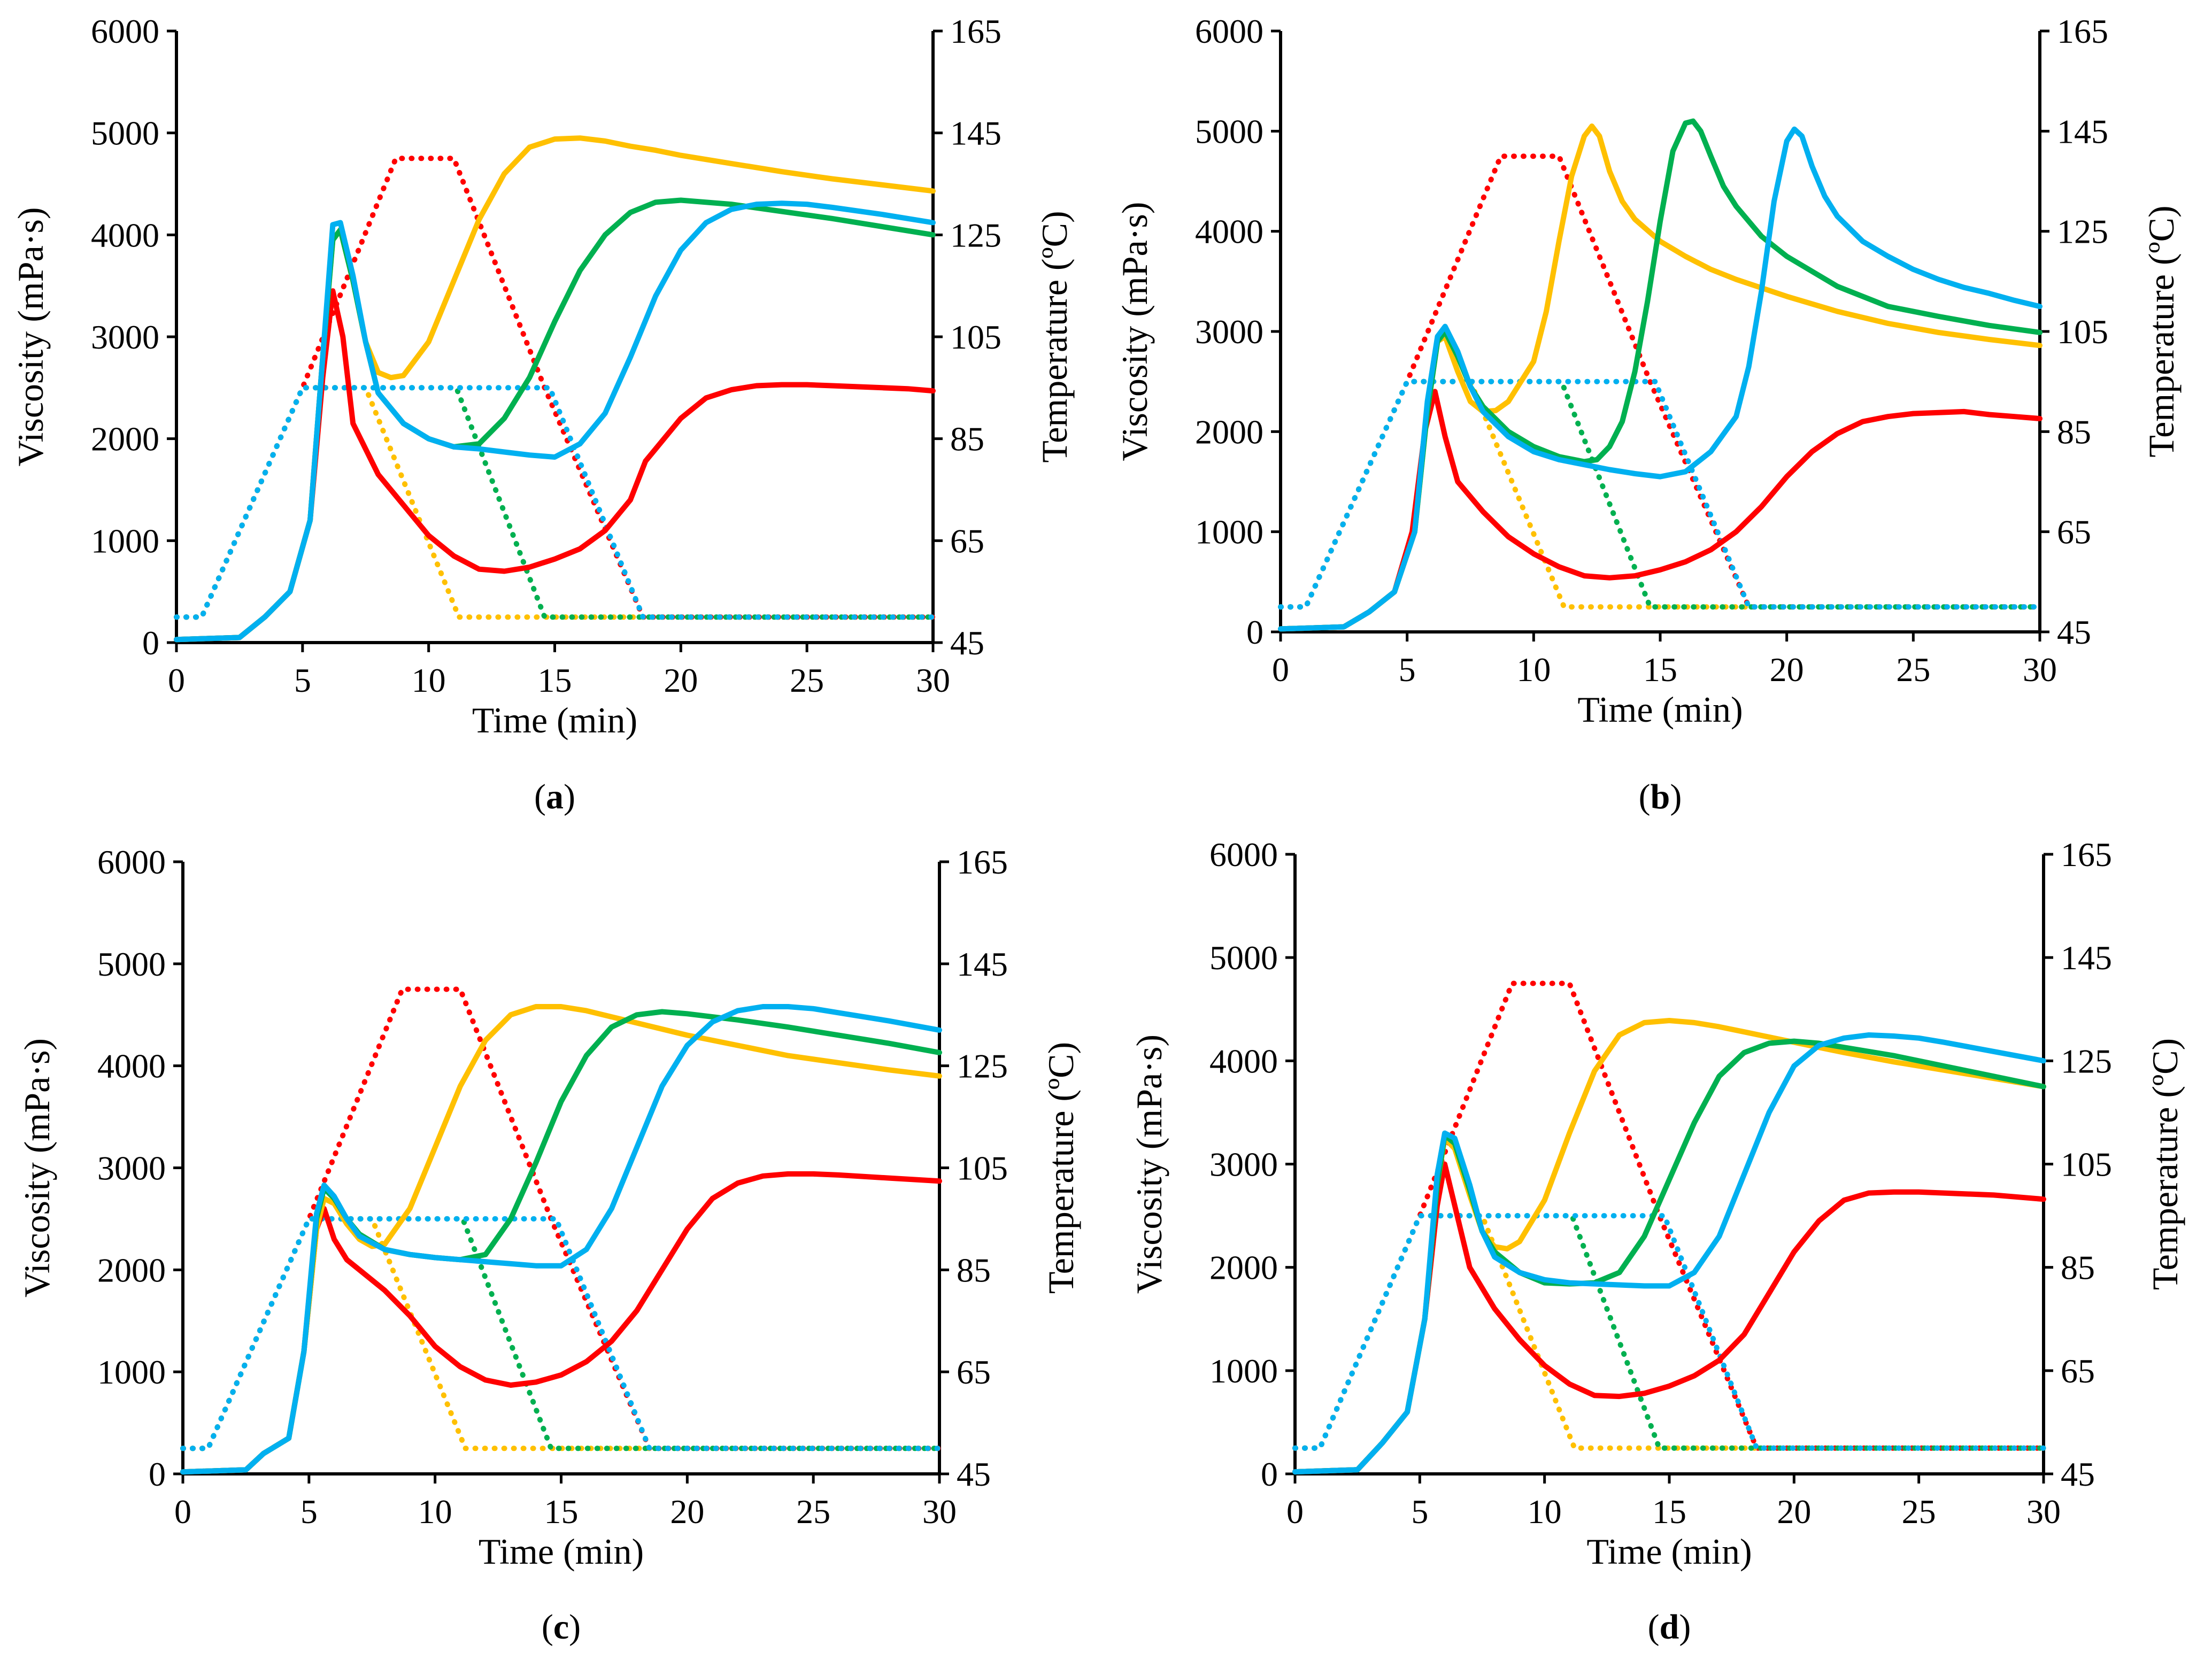  I want to click on panel-label: (d), so click(1669, 1627).